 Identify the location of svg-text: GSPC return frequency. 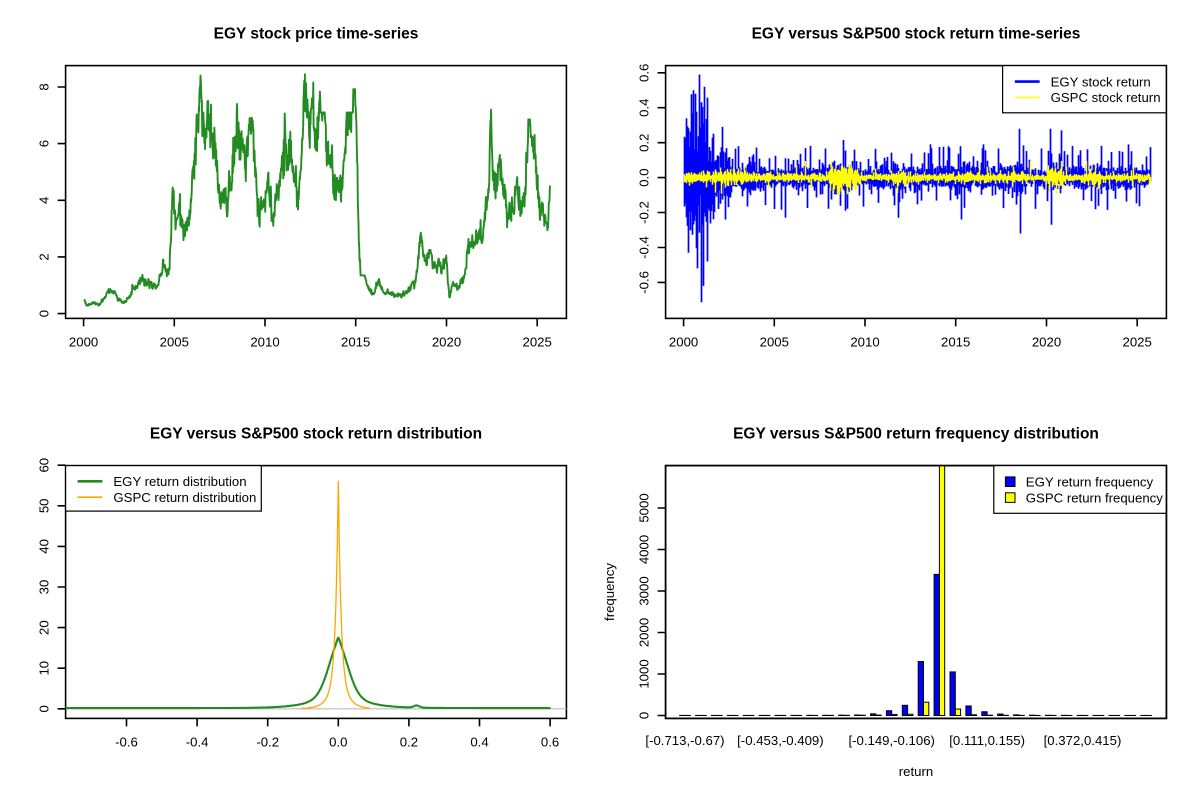
(1094, 497).